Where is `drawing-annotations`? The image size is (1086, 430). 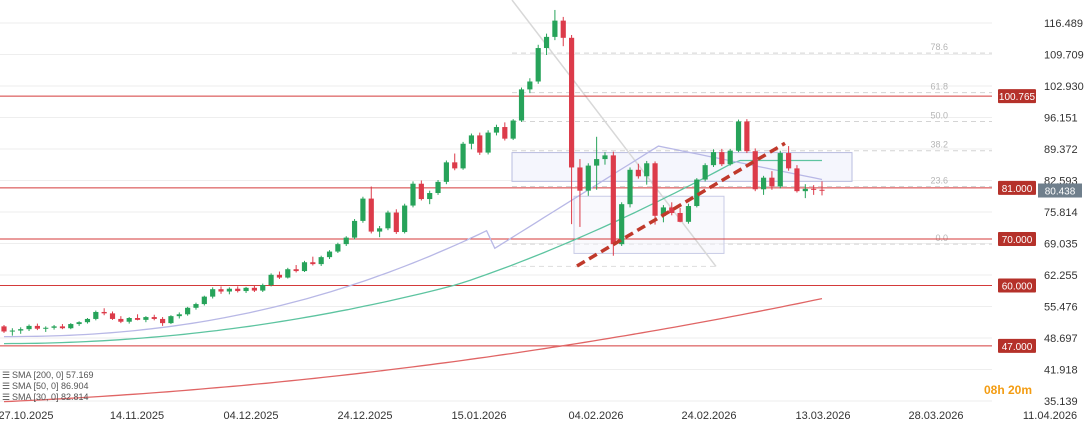
drawing-annotations is located at coordinates (681, 204).